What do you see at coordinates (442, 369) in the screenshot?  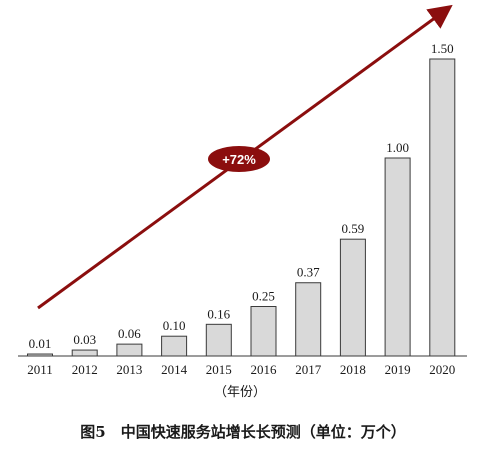 I see `x-tick-label-2020: 2020` at bounding box center [442, 369].